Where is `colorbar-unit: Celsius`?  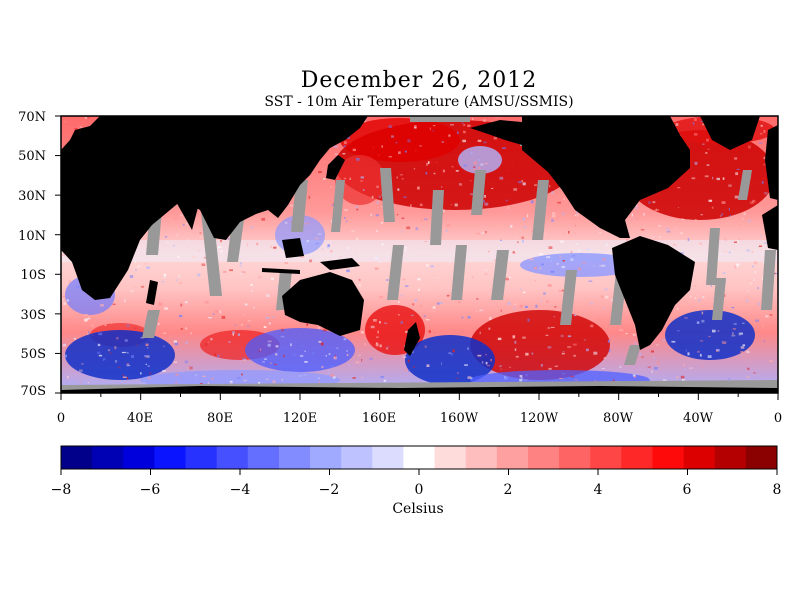 colorbar-unit: Celsius is located at coordinates (418, 509).